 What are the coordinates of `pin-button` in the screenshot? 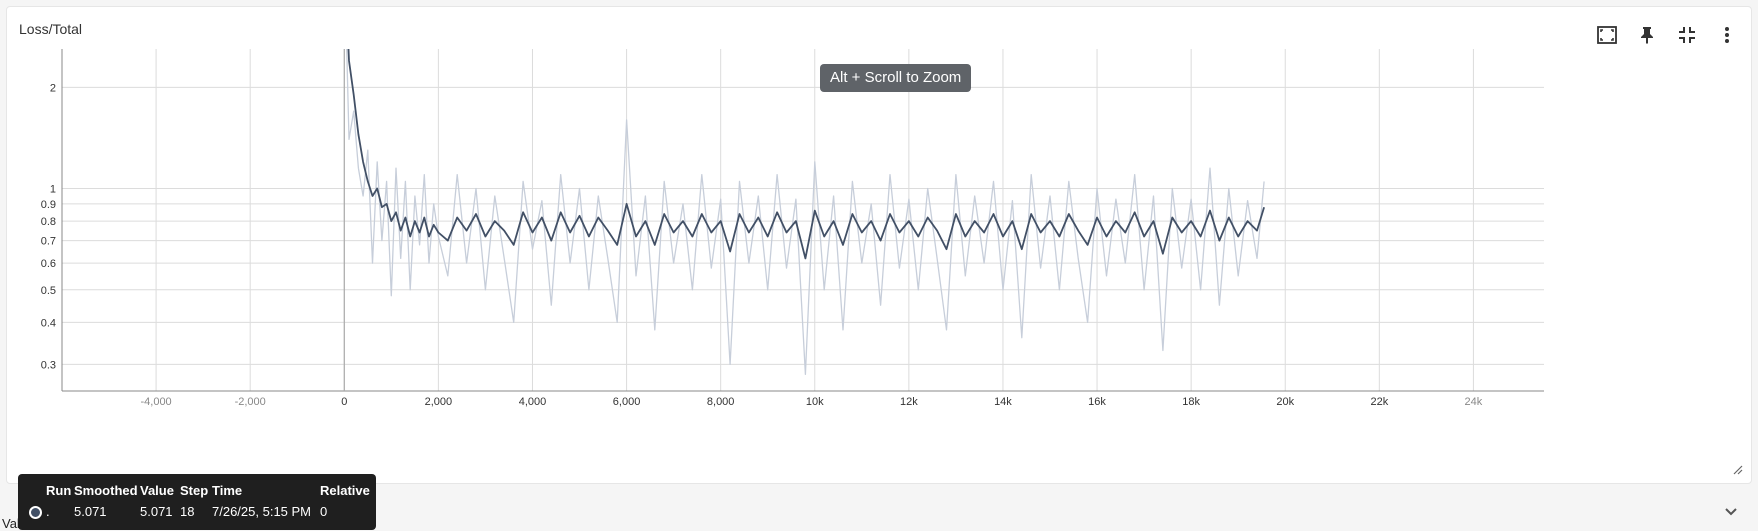 It's located at (1647, 35).